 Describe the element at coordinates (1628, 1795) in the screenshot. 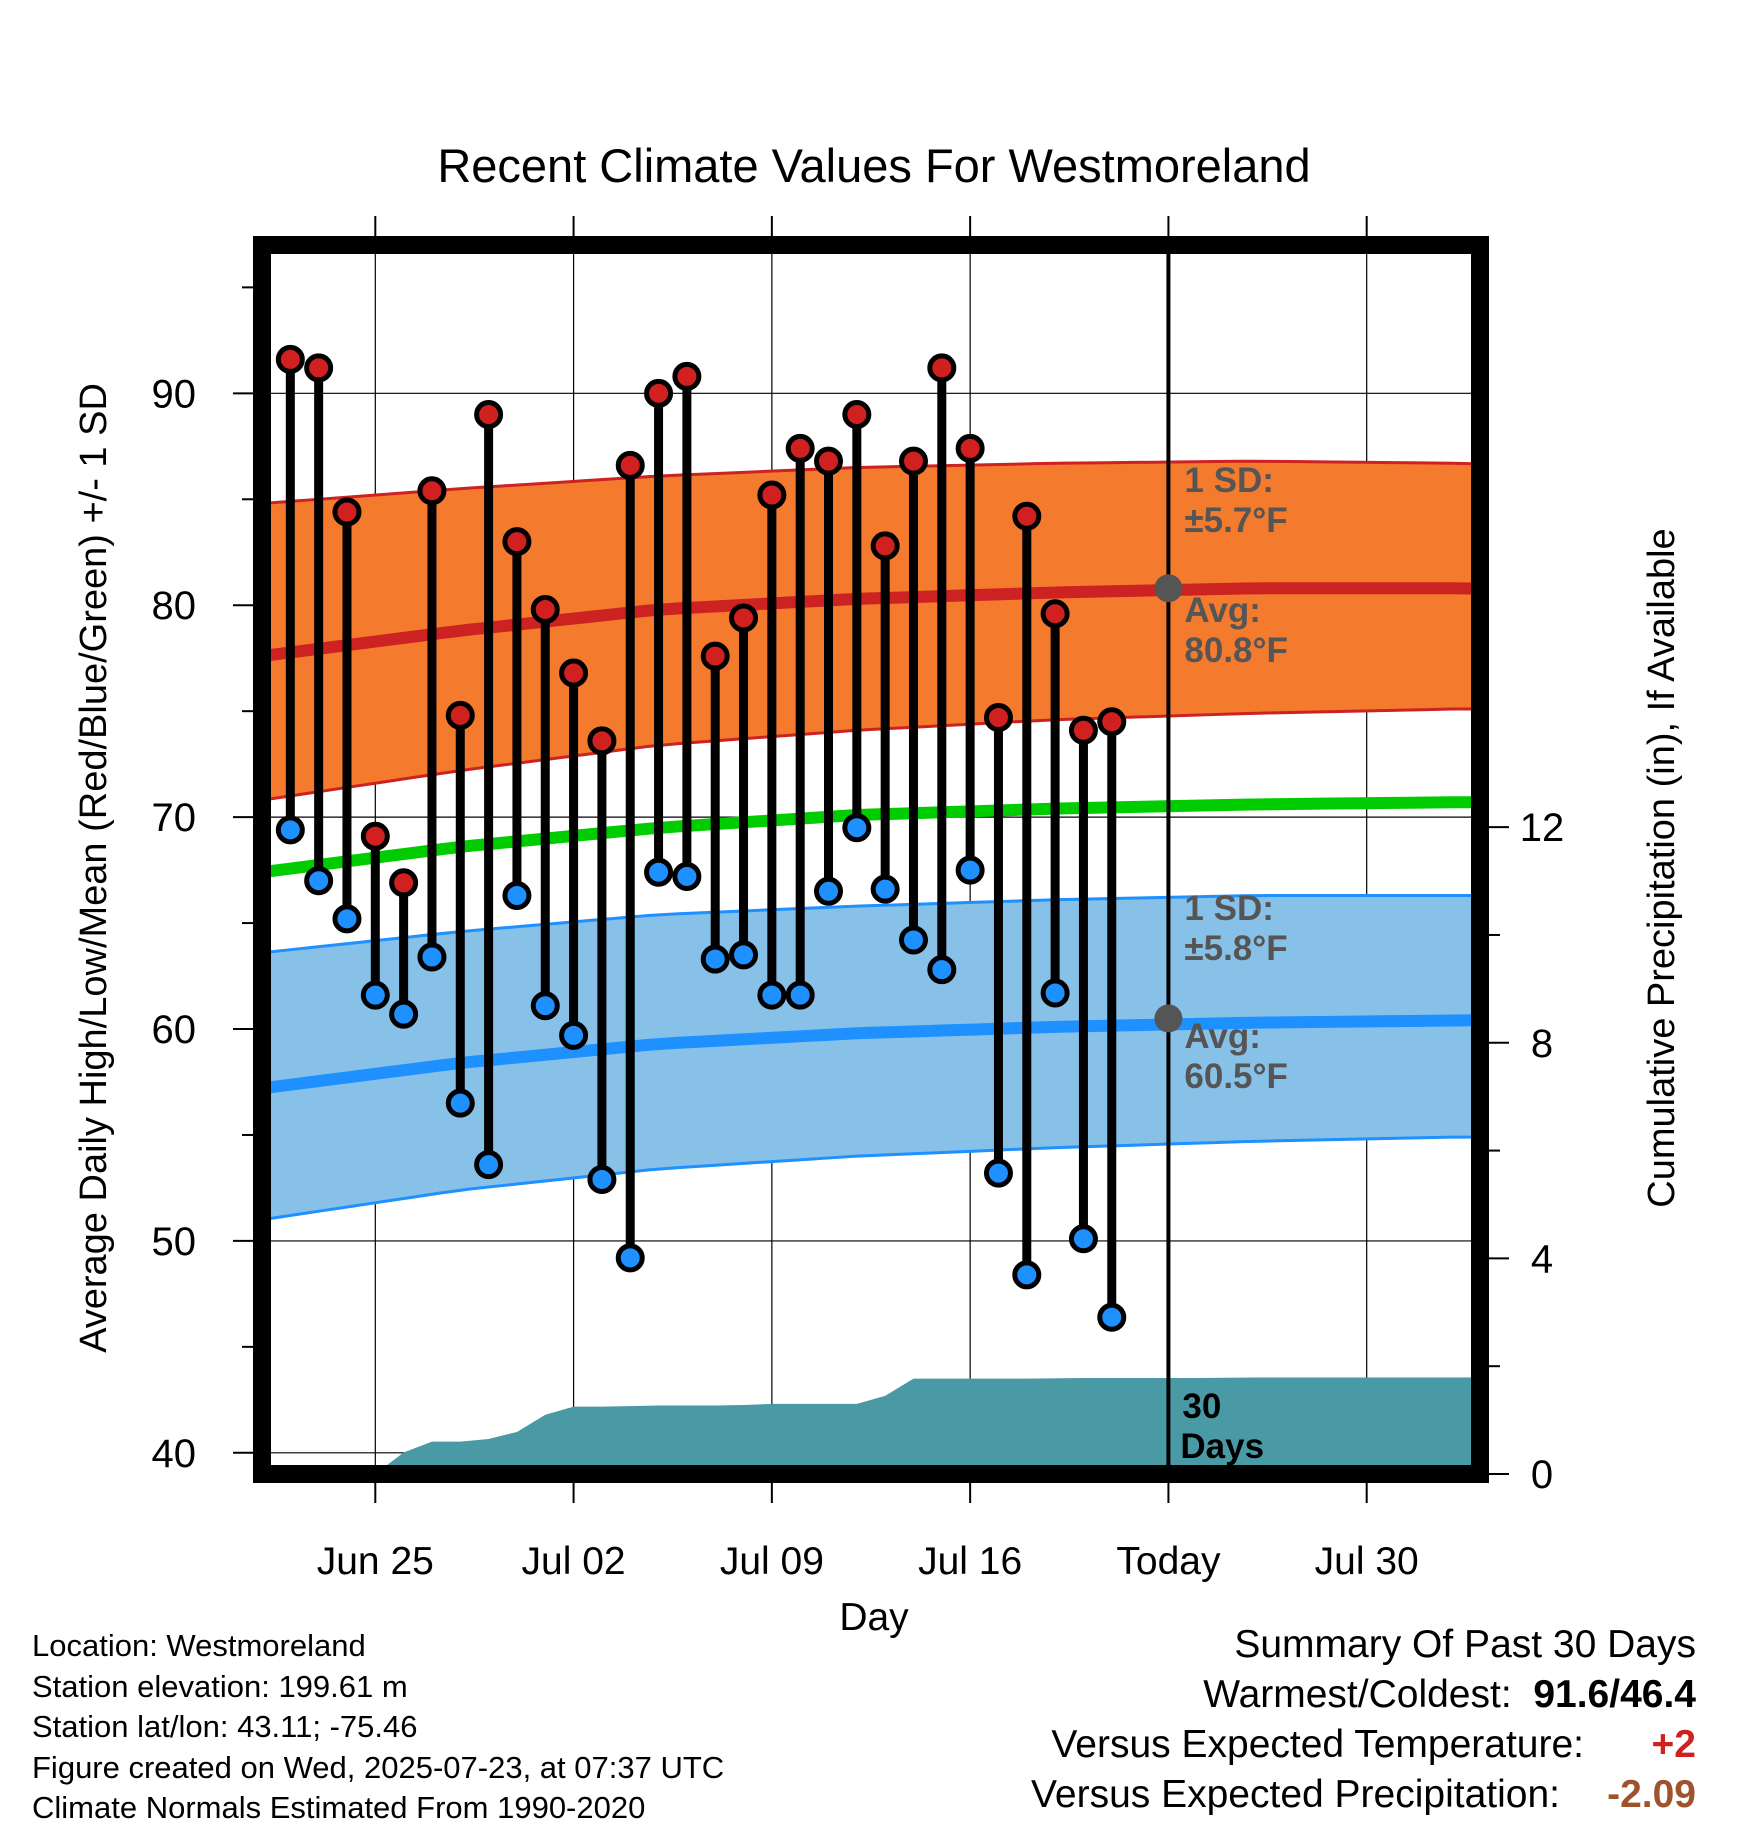

I see `precip-value: -2.09` at that location.